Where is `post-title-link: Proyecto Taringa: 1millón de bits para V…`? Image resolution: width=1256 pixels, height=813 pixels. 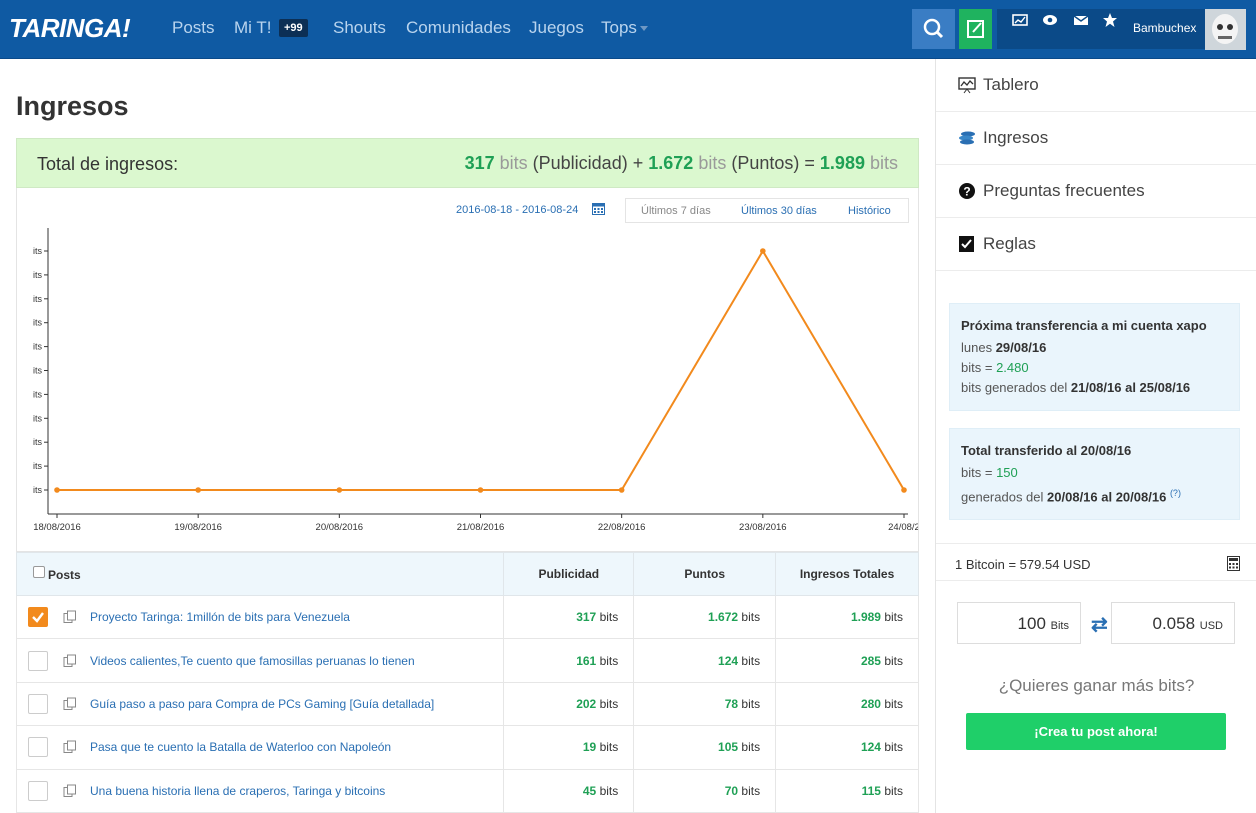
post-title-link: Proyecto Taringa: 1millón de bits para V… is located at coordinates (220, 617).